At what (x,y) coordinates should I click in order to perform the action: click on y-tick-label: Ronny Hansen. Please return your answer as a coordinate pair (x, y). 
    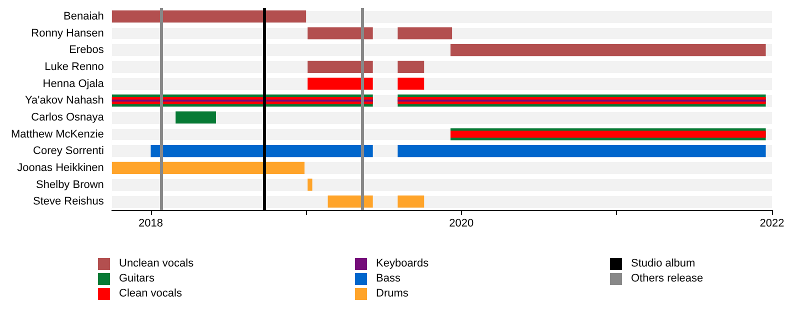
    Looking at the image, I should click on (67, 33).